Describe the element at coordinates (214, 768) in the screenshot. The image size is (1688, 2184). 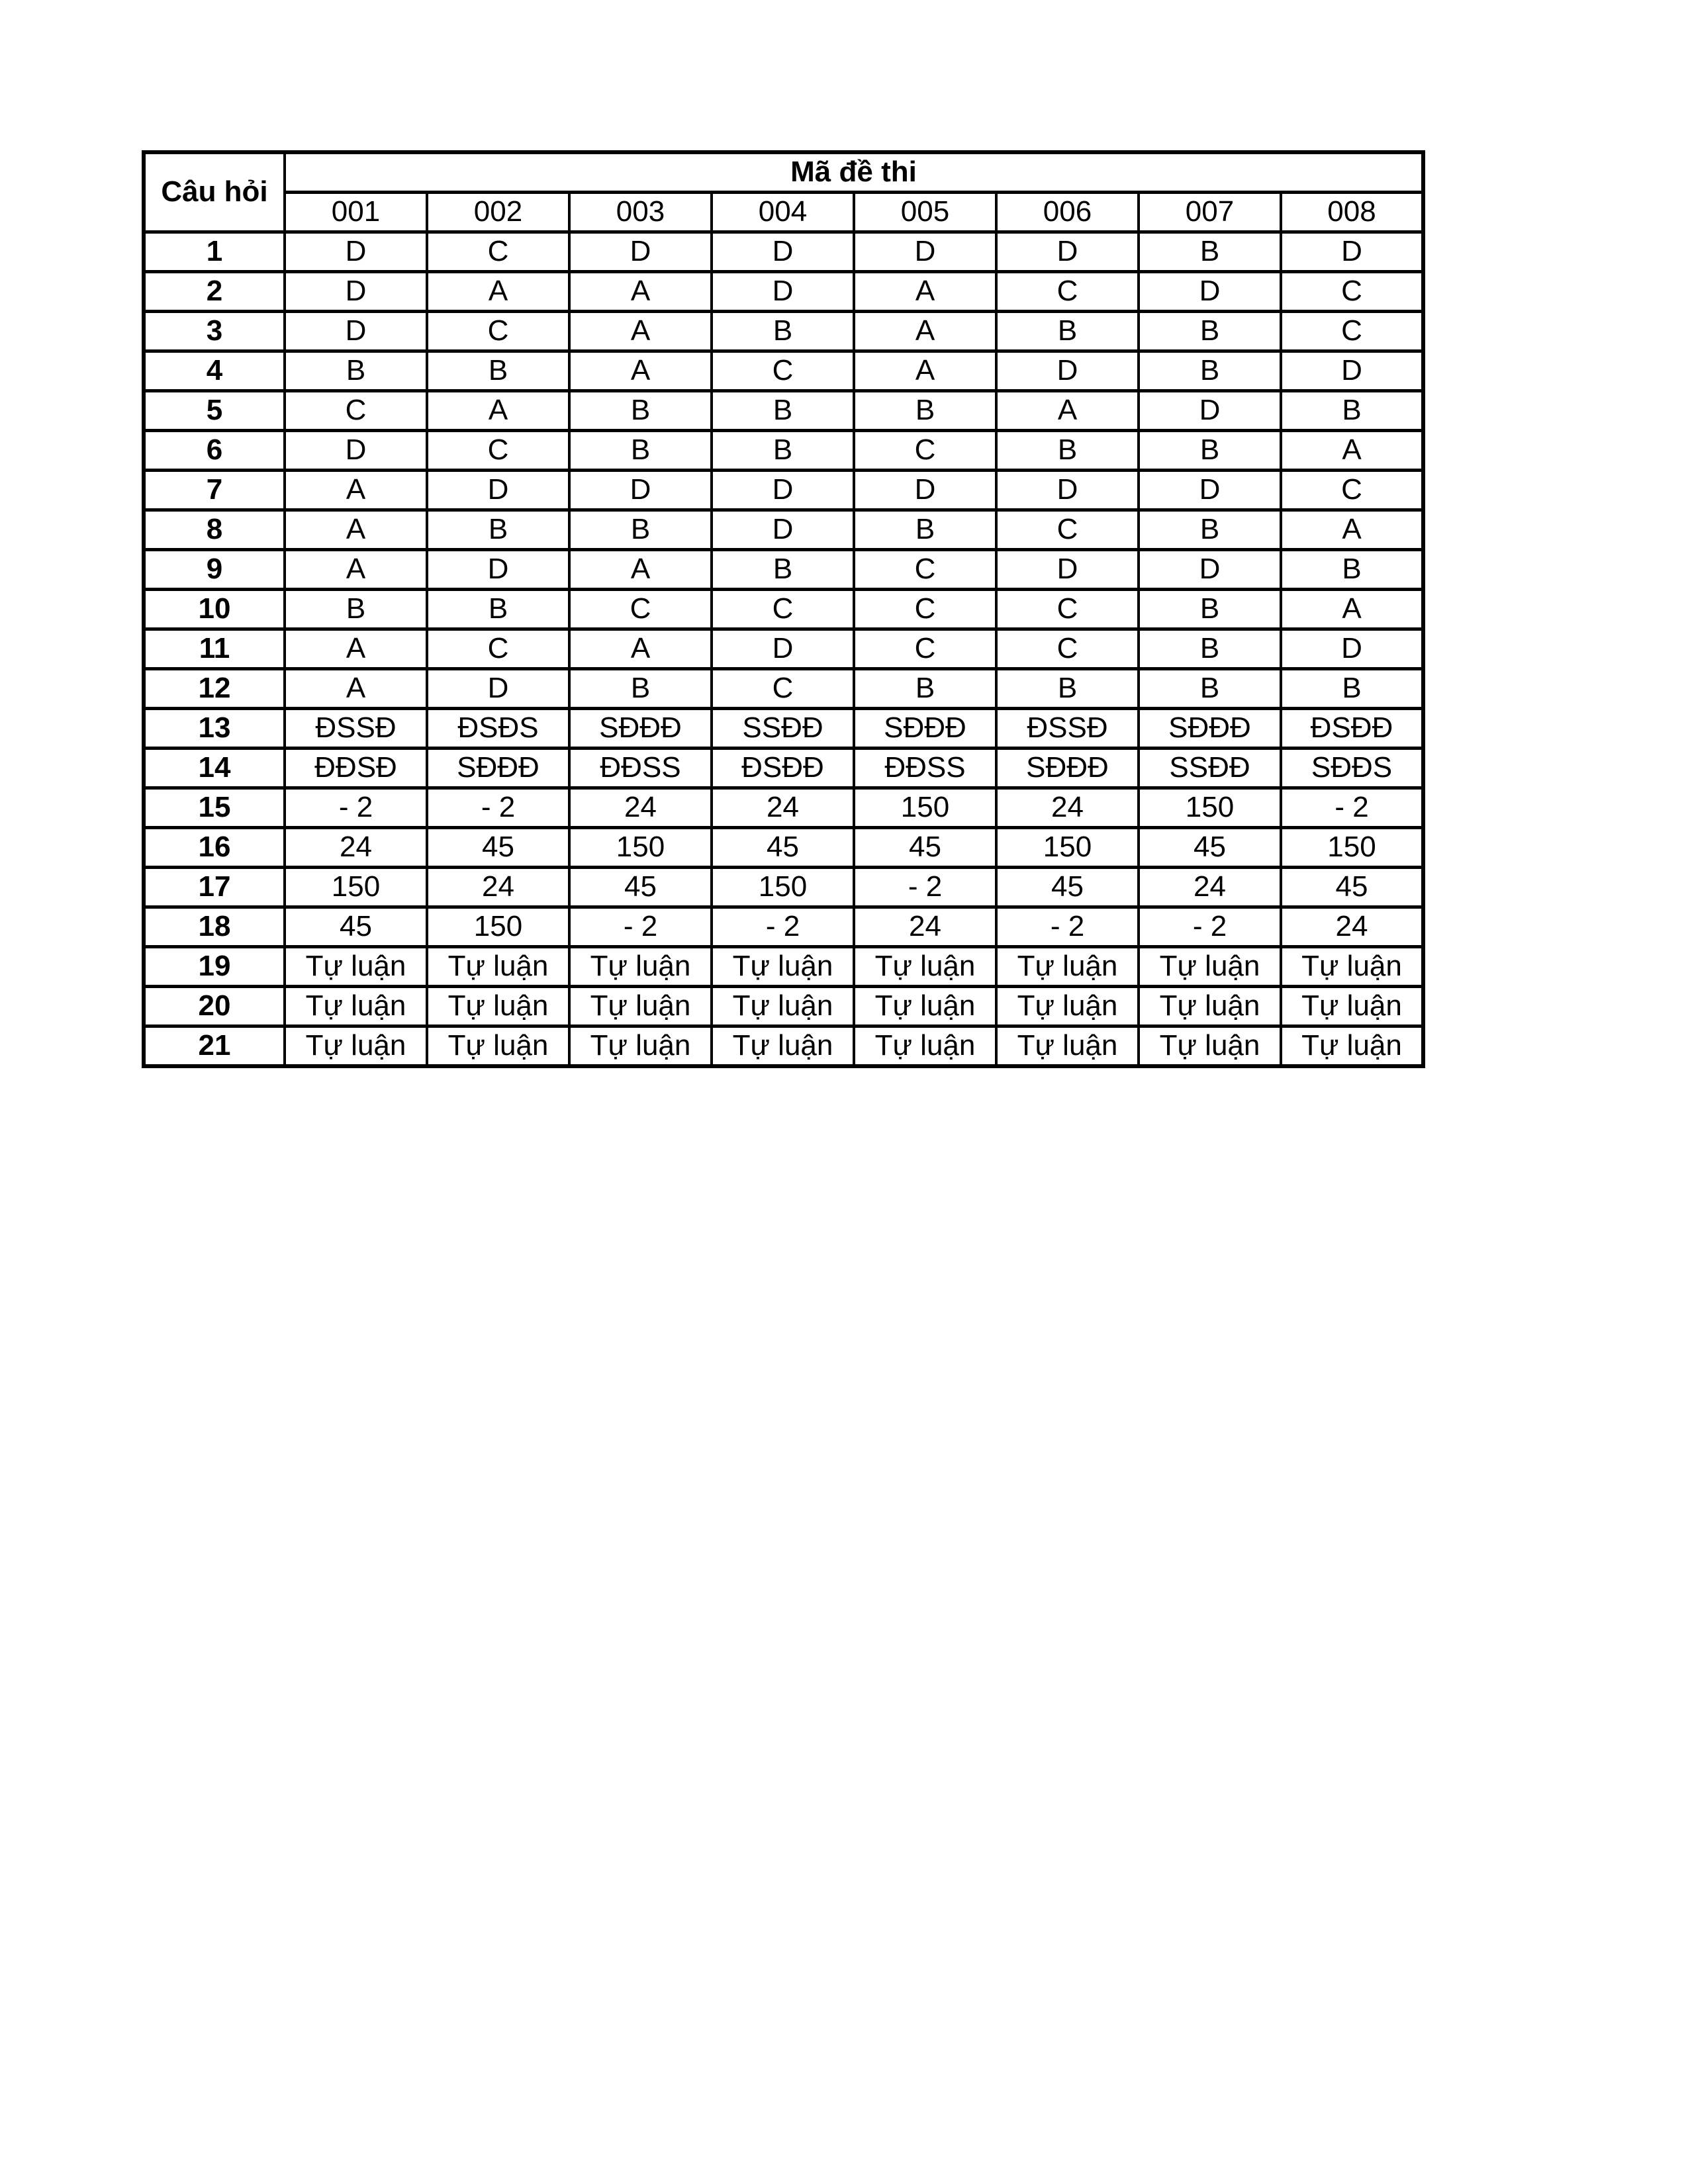
I see `question-number-cell: 14` at that location.